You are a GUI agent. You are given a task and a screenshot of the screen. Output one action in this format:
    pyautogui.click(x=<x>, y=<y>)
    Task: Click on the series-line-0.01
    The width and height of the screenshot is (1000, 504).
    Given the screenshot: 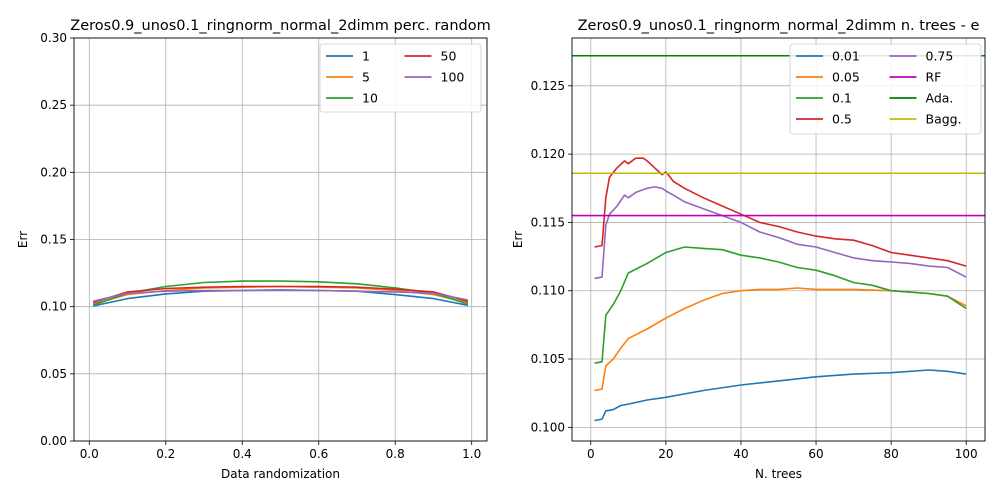 What is the action you would take?
    pyautogui.click(x=780, y=395)
    